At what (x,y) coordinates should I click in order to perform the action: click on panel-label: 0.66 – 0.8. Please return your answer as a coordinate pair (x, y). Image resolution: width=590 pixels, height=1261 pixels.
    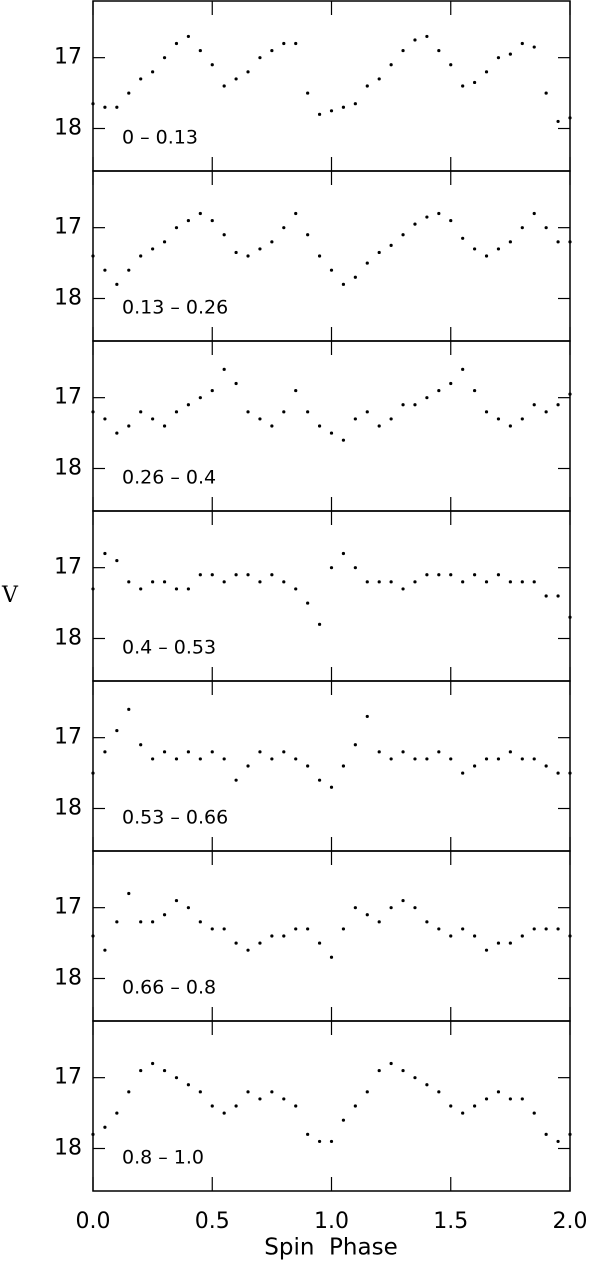
    Looking at the image, I should click on (169, 988).